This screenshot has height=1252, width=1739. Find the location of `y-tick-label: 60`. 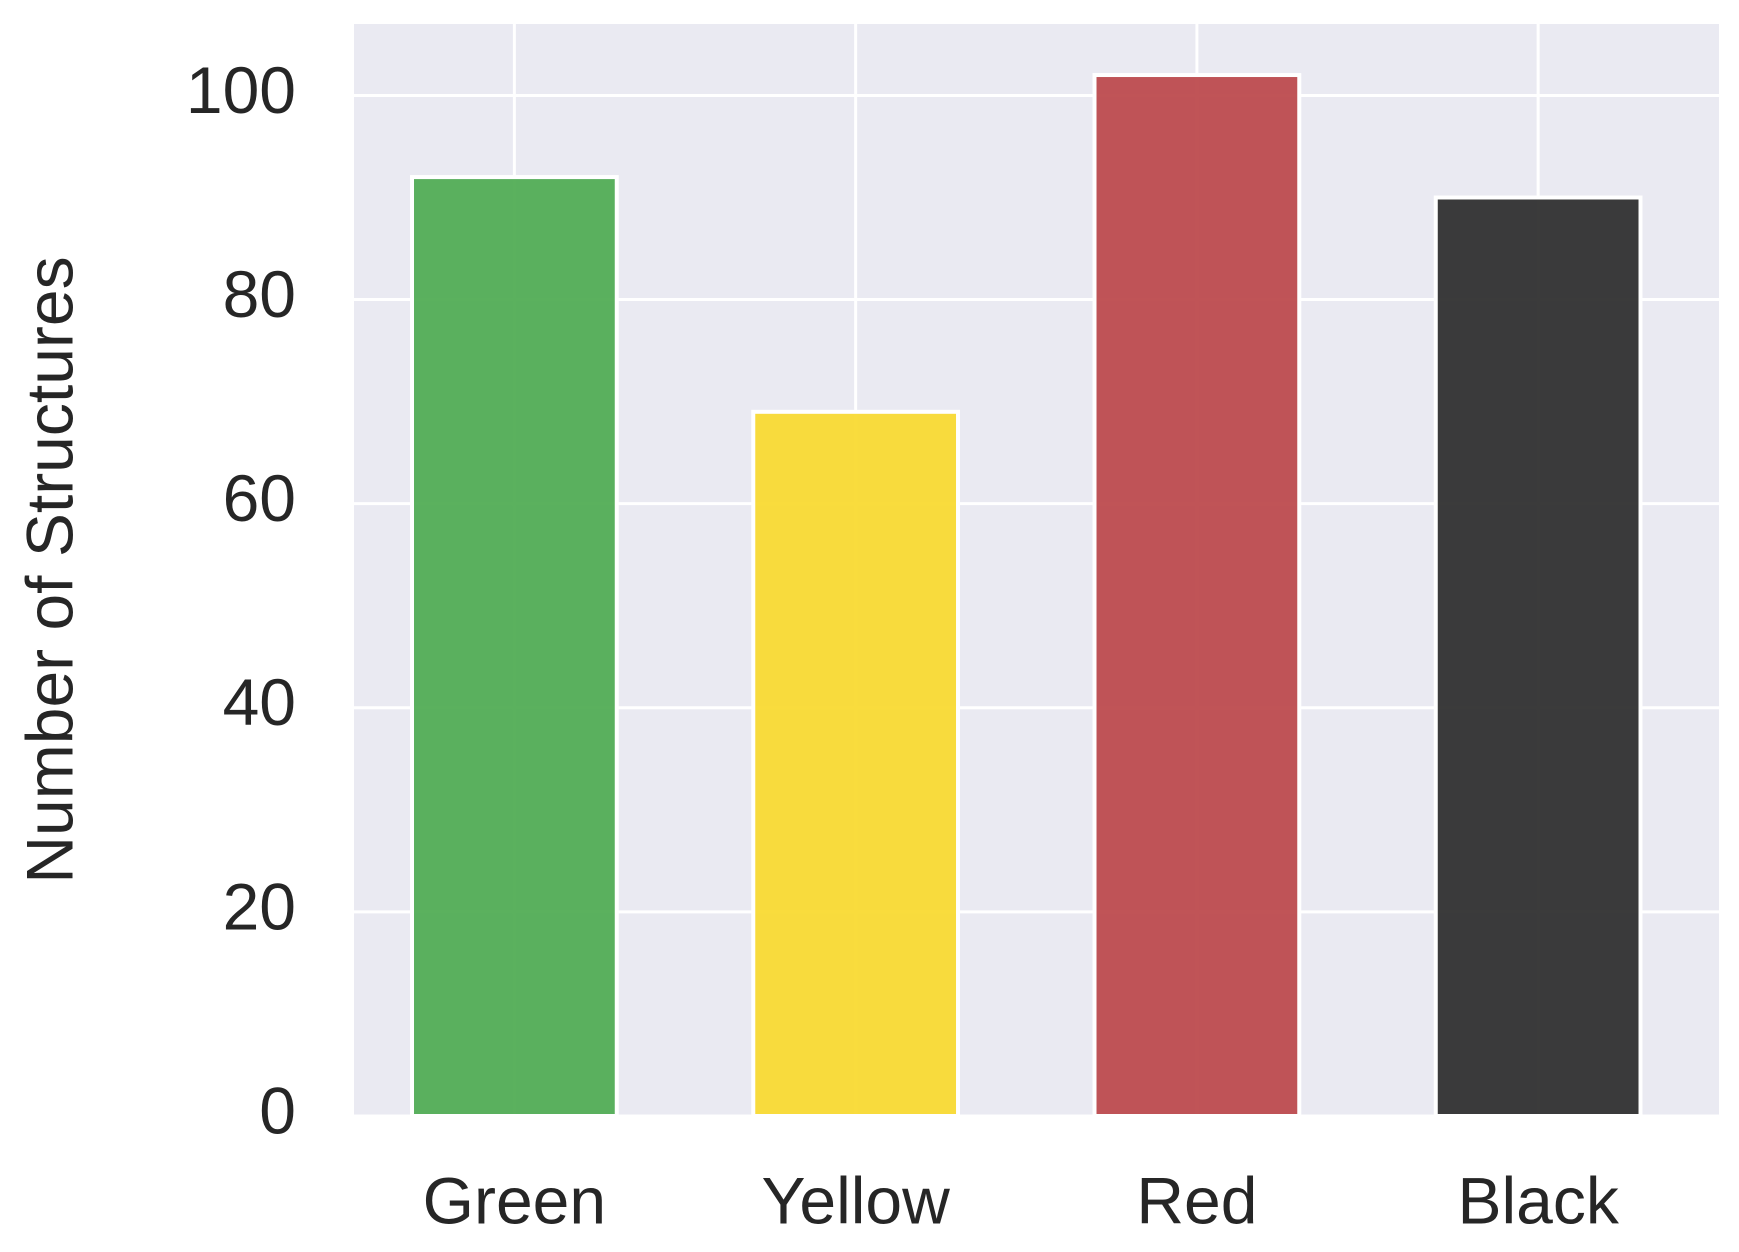

y-tick-label: 60 is located at coordinates (259, 498).